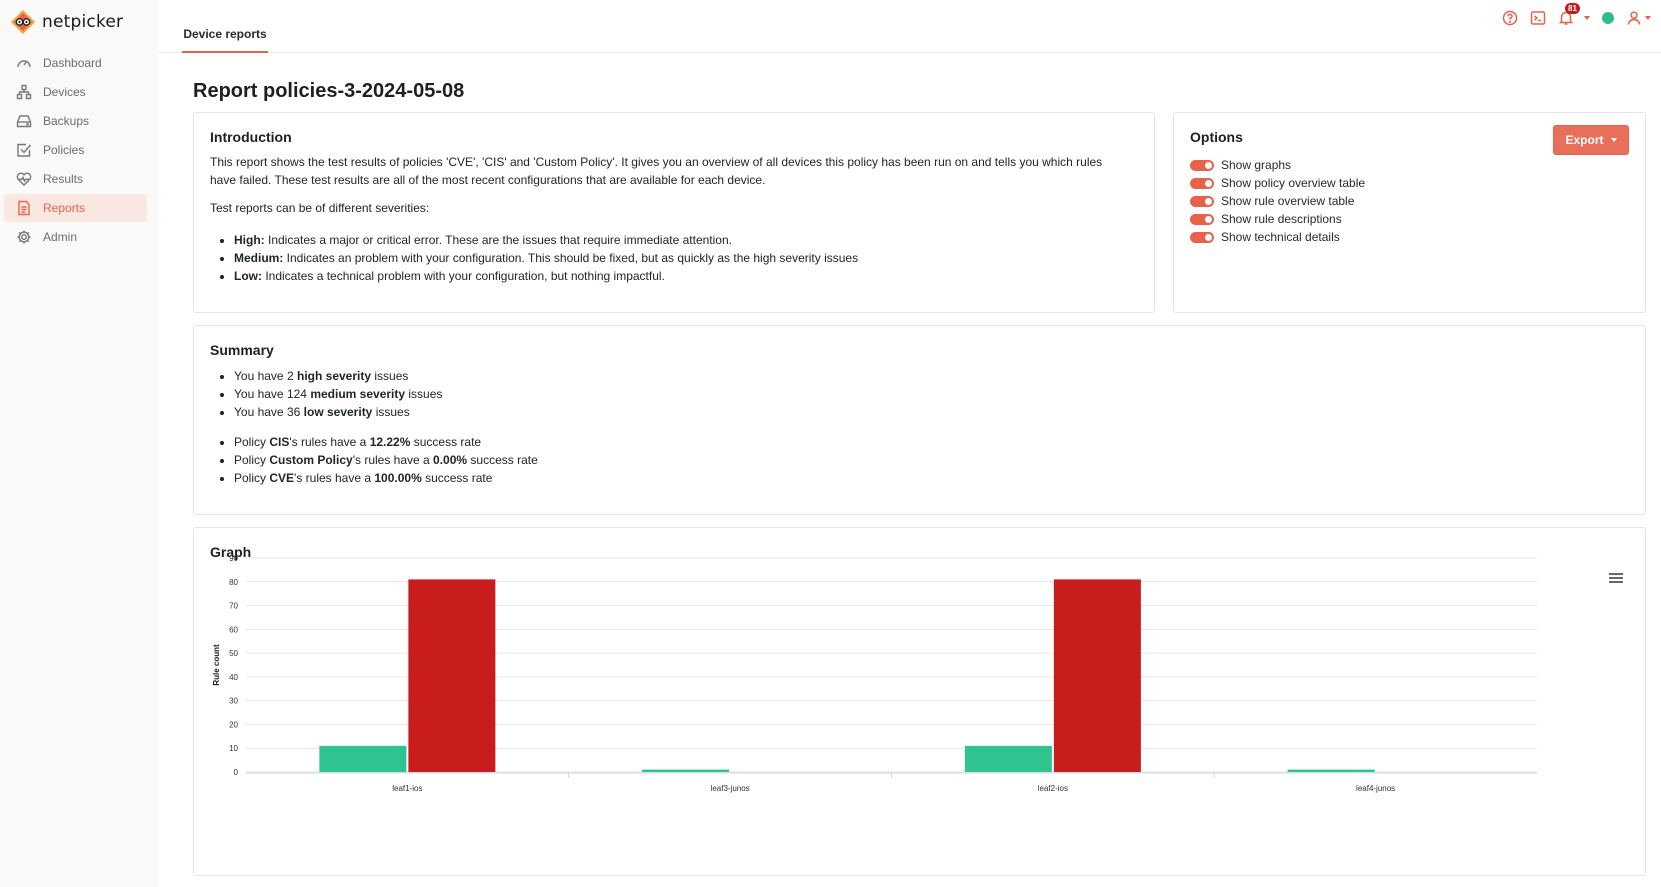 The image size is (1661, 887). Describe the element at coordinates (66, 121) in the screenshot. I see `sidebar-item-label: Backups` at that location.